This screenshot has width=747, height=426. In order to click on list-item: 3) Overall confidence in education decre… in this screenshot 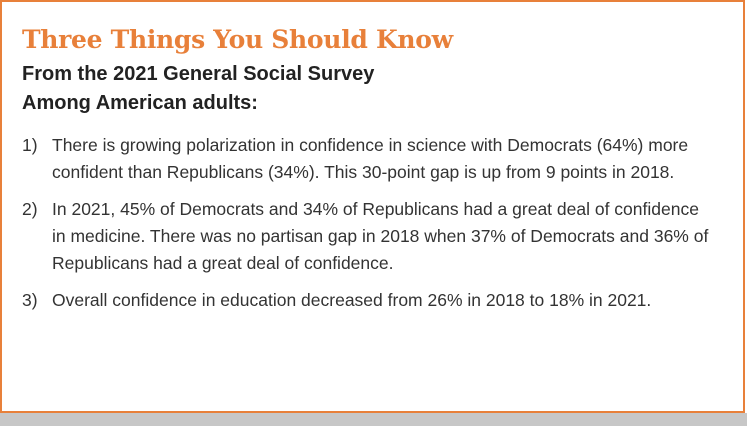, I will do `click(375, 300)`.